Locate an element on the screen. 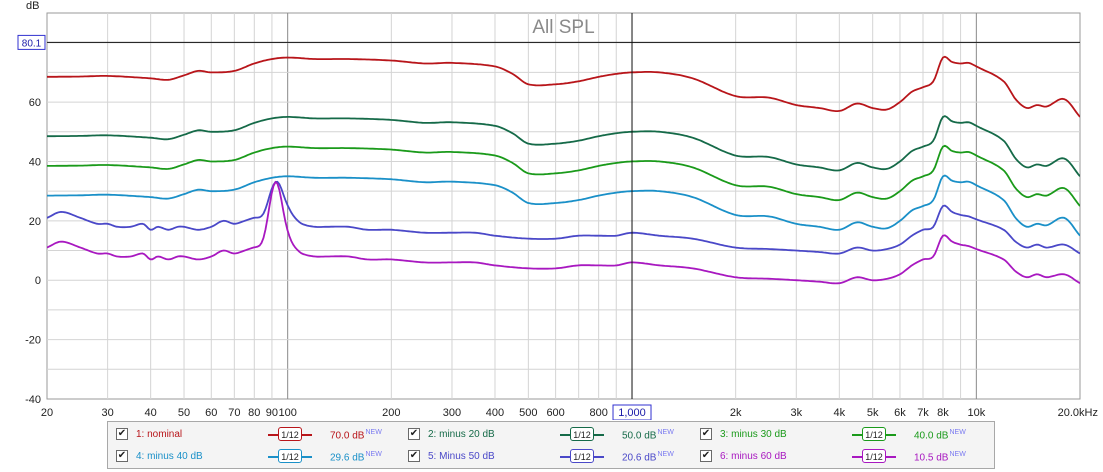  x-tick-label: 100 is located at coordinates (287, 413).